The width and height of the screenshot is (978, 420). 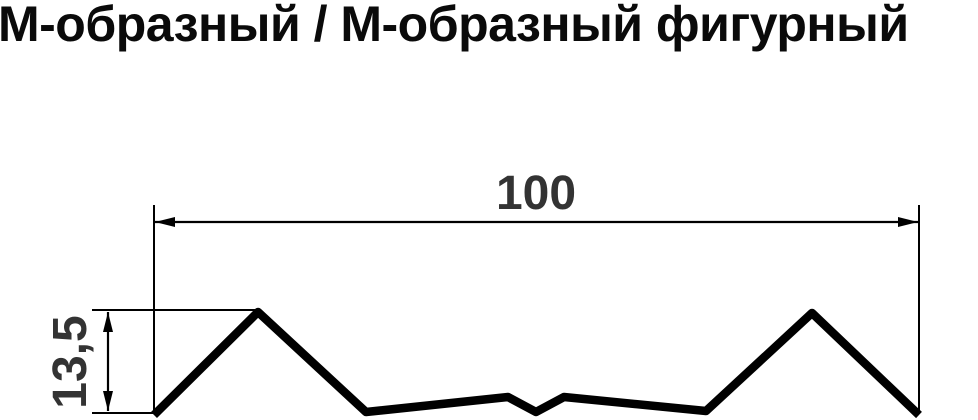 I want to click on page-title: М-образный / М-образный фигурный, so click(x=454, y=26).